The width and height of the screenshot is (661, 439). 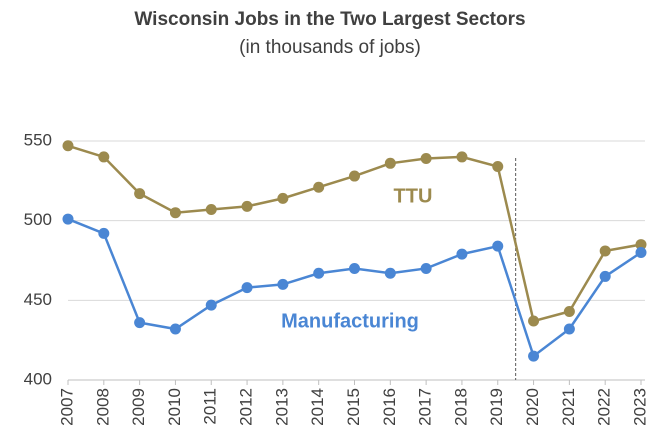 What do you see at coordinates (425, 407) in the screenshot?
I see `x-tick-label: 2017` at bounding box center [425, 407].